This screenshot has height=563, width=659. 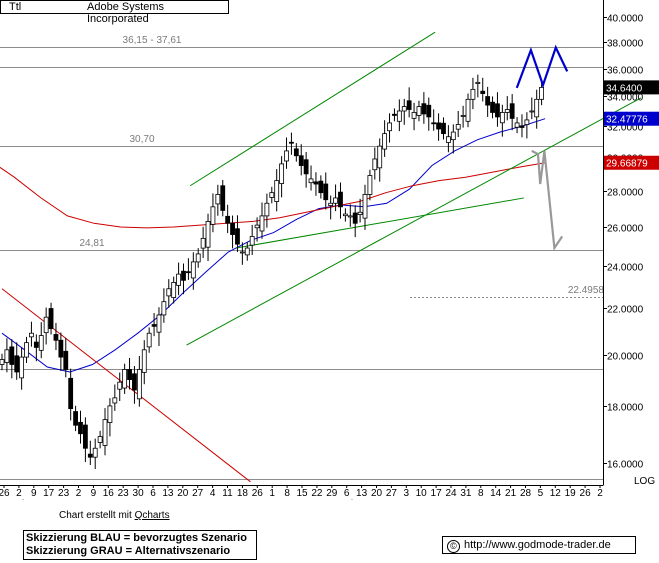 I want to click on company-name: Adobe Systems Incorporated, so click(x=126, y=13).